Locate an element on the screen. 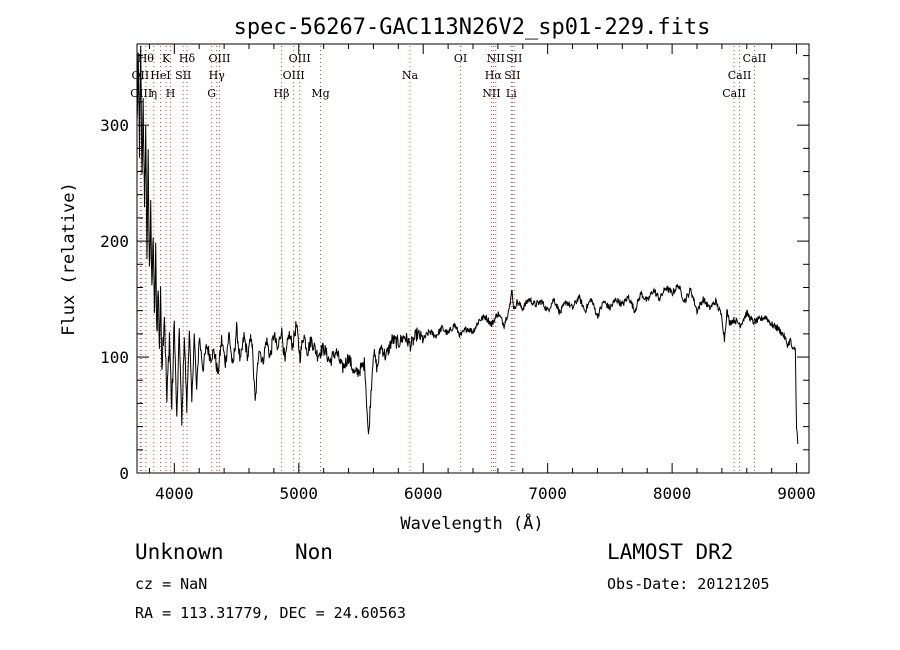  line-label-13: OIII is located at coordinates (294, 75).